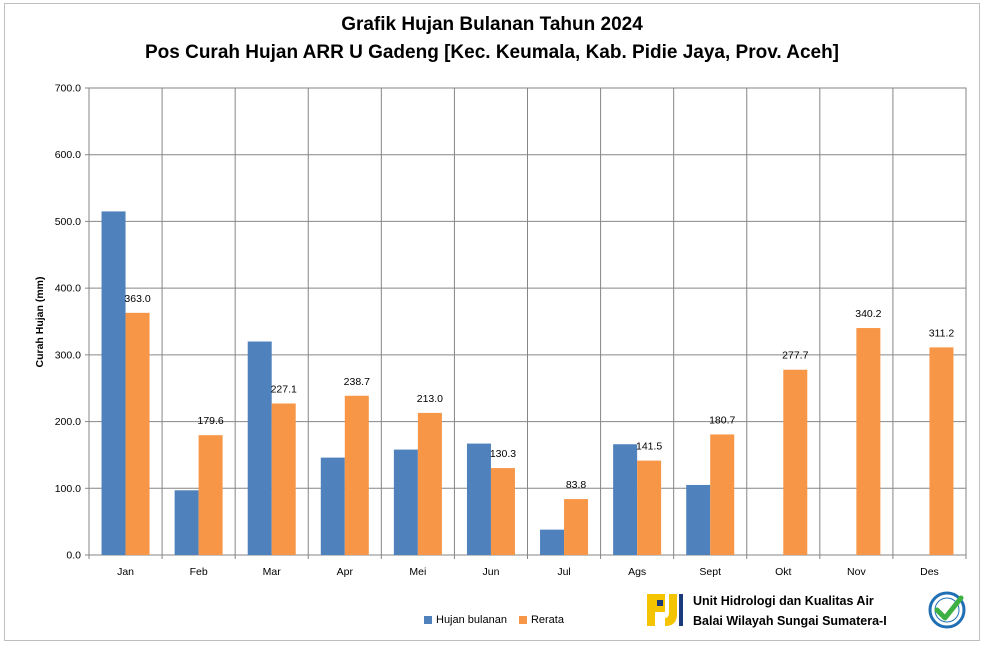 The image size is (984, 645). Describe the element at coordinates (357, 382) in the screenshot. I see `data-label-rerata-apr: 238.7` at that location.